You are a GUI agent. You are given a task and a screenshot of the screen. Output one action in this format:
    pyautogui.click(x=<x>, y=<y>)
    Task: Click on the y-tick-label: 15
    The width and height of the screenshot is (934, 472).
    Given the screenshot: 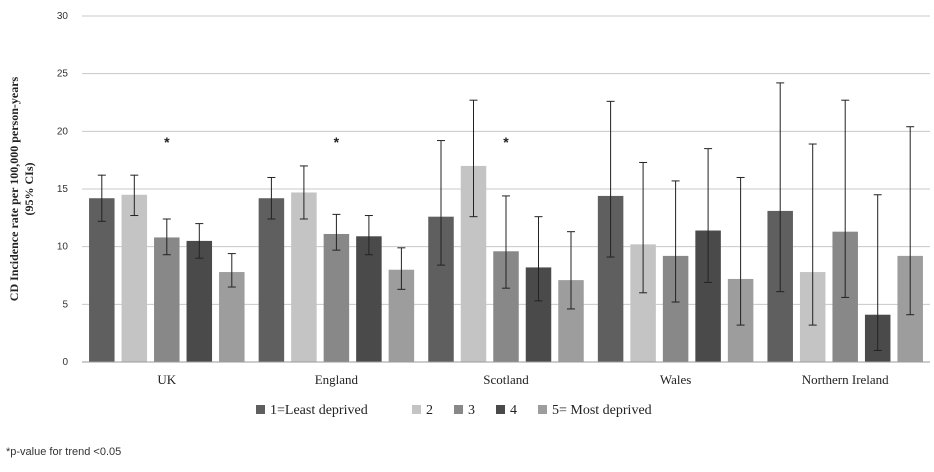 What is the action you would take?
    pyautogui.click(x=63, y=189)
    